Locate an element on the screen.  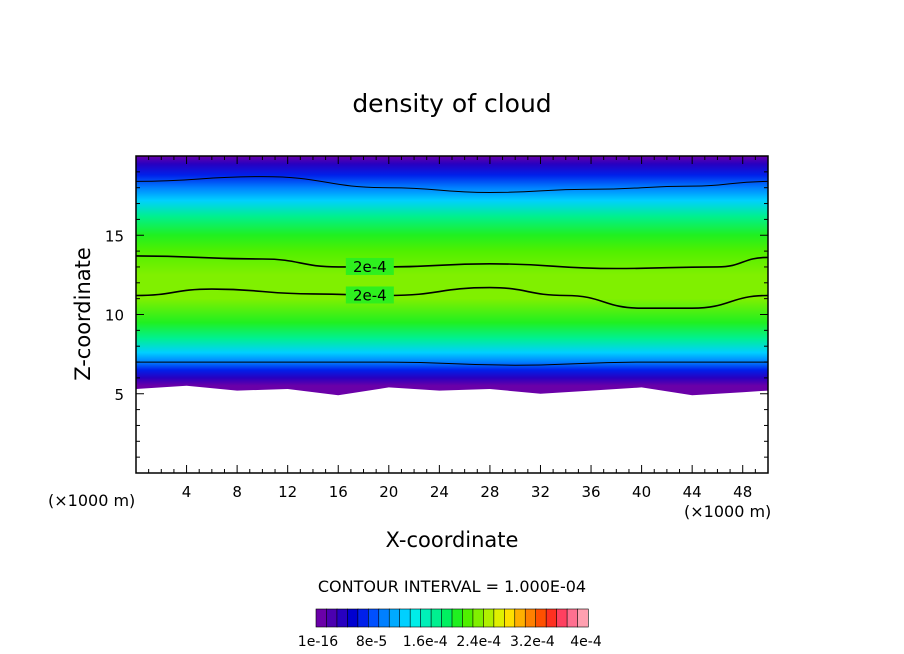
colorbar is located at coordinates (452, 618).